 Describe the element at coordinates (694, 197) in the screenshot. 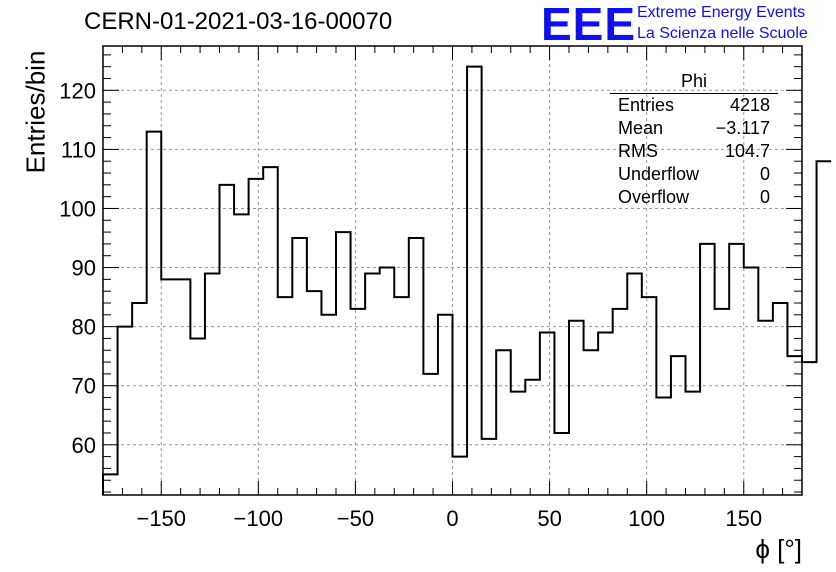

I see `stats-row-overflow: Overflow 0` at that location.